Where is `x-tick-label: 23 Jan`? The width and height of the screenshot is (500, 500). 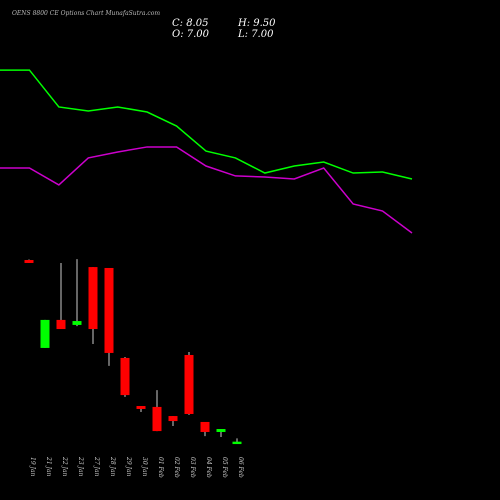 x-tick-label: 23 Jan is located at coordinates (80, 466).